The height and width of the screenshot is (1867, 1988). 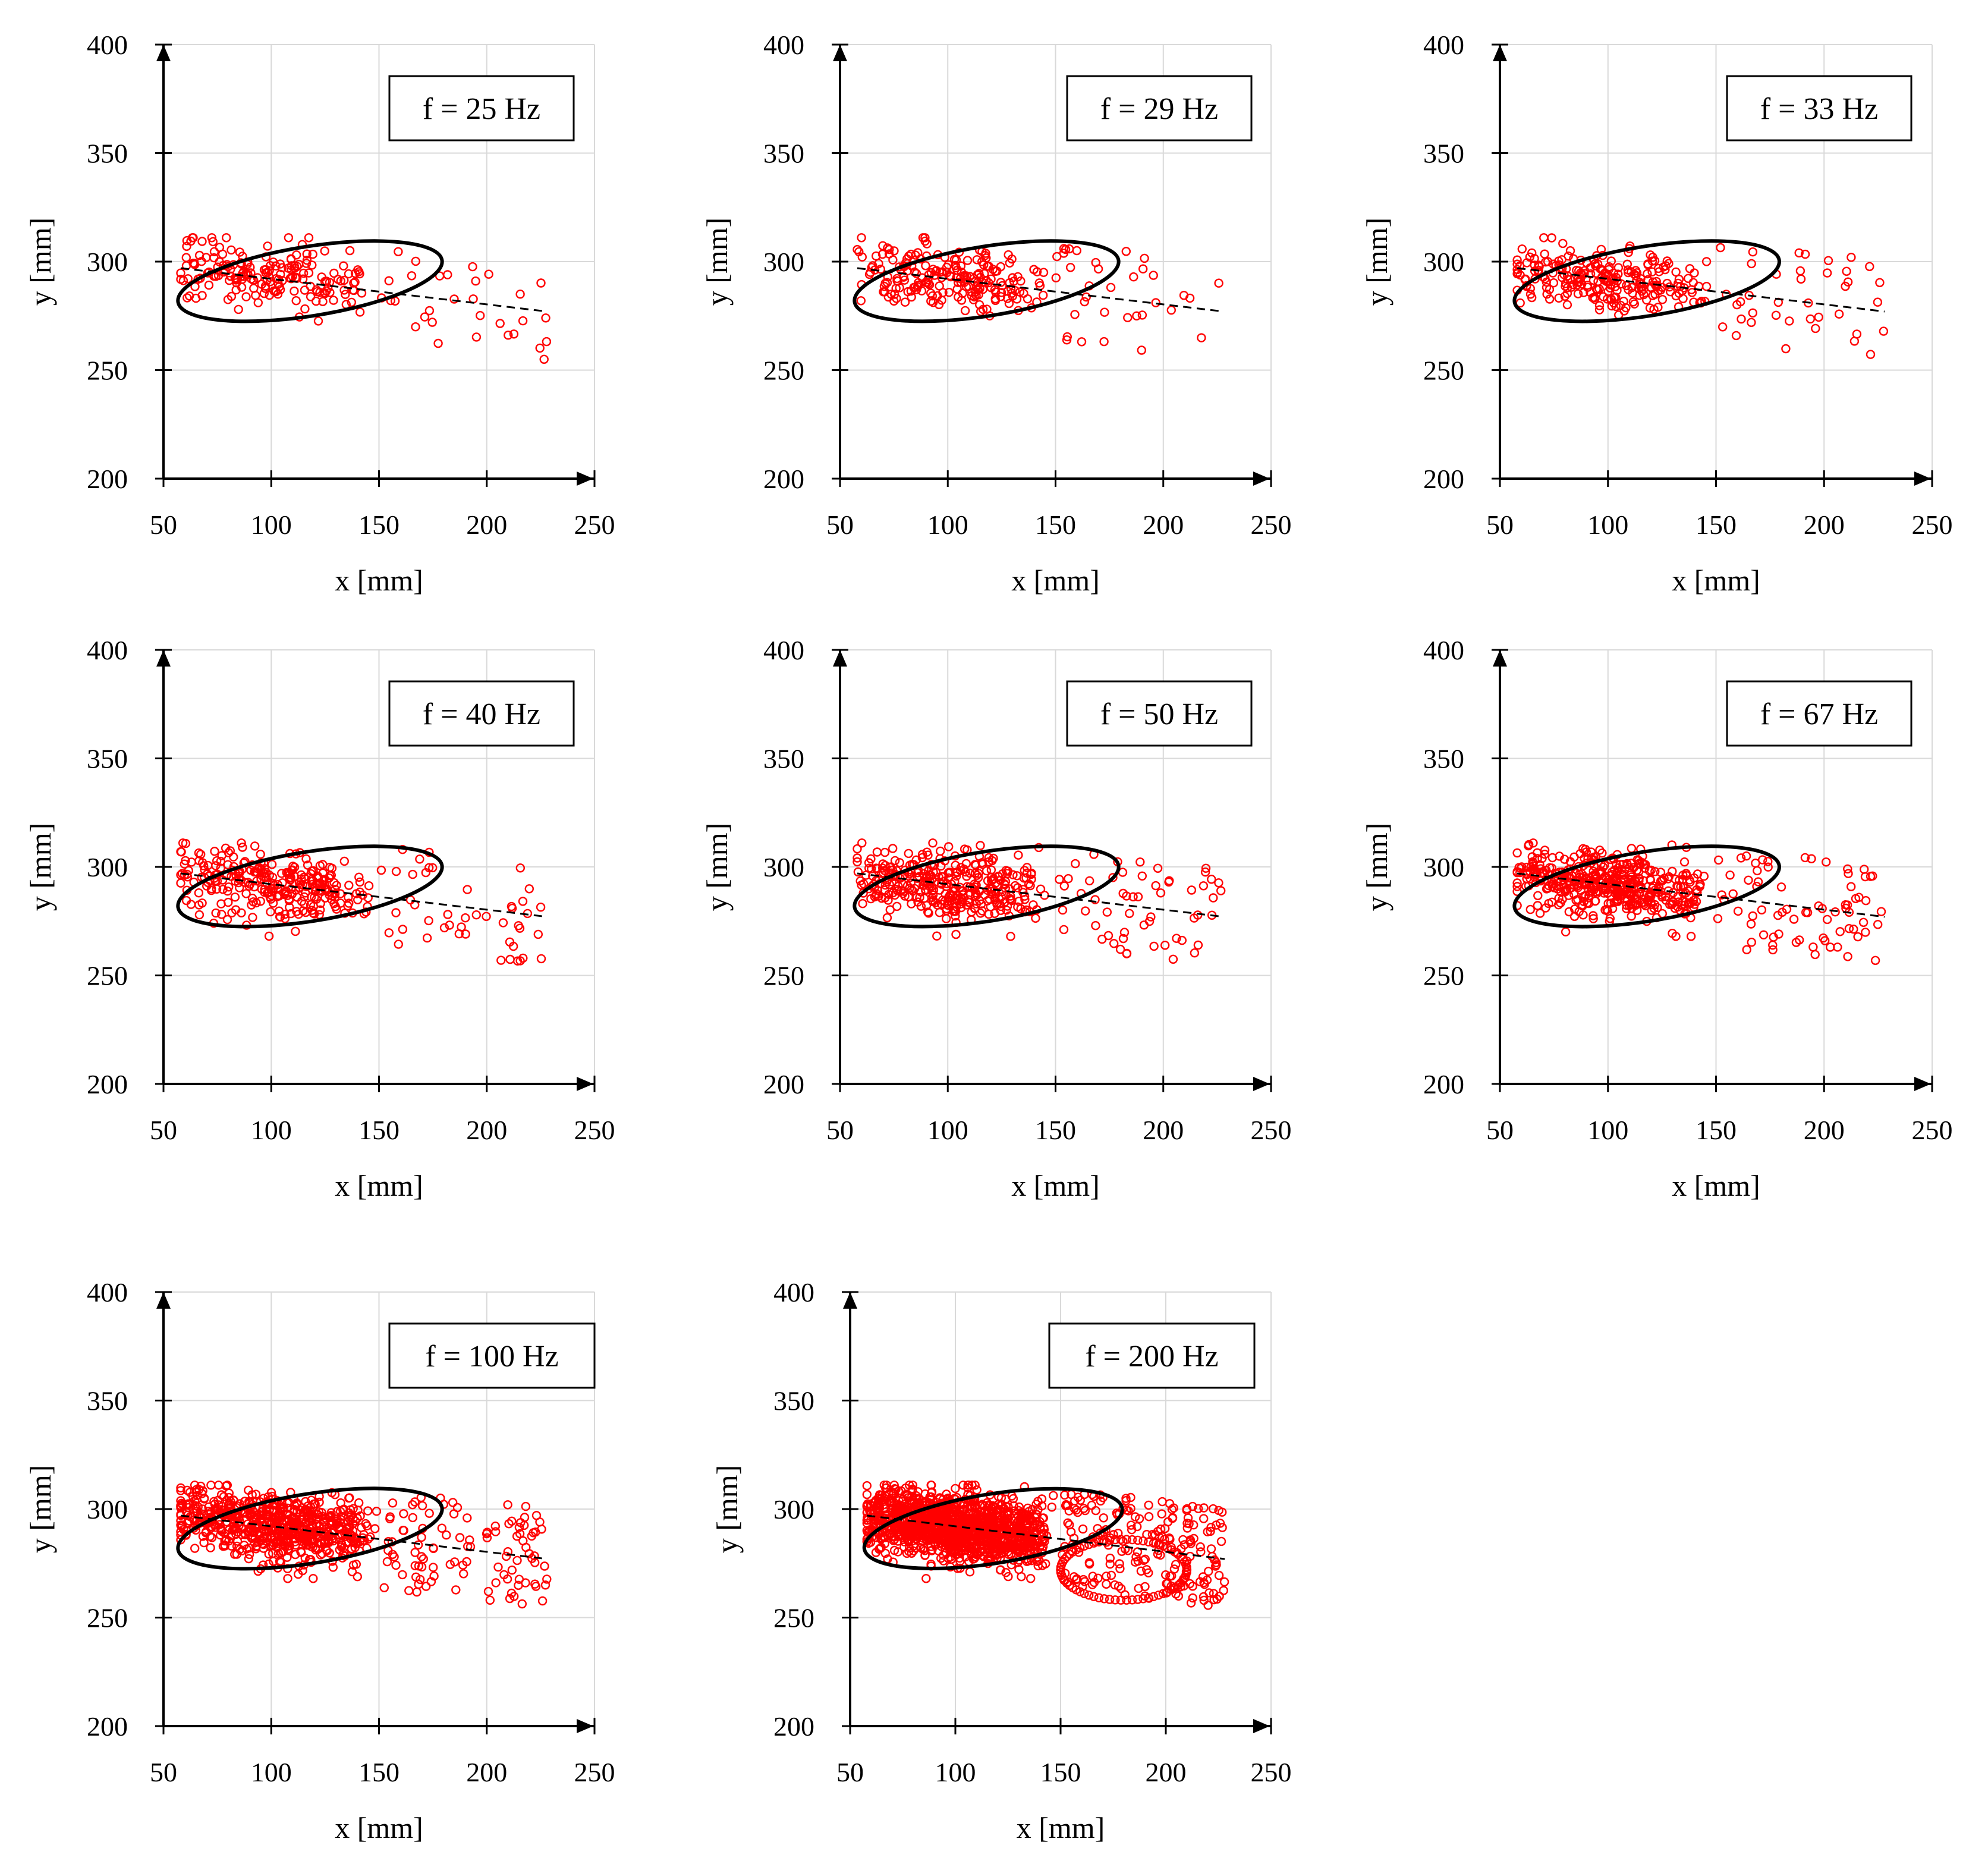 I want to click on y-tick-label: 200, so click(x=783, y=479).